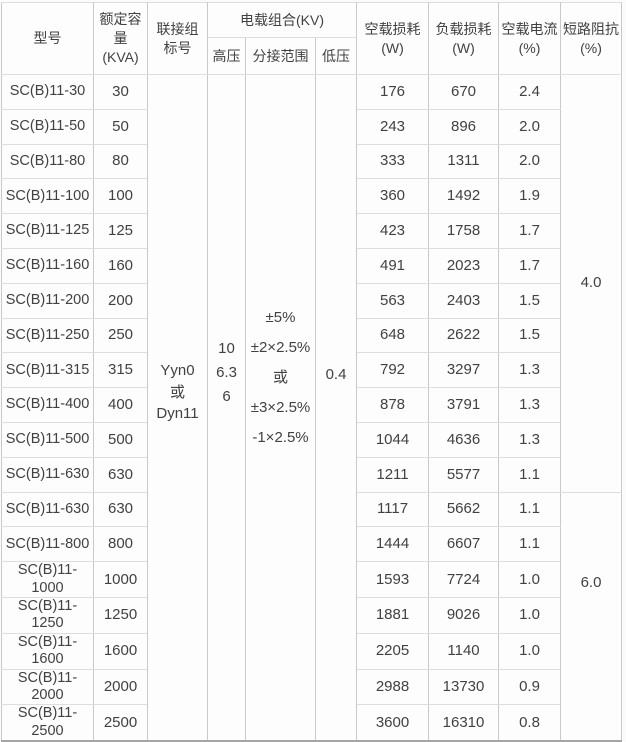 This screenshot has width=626, height=742. What do you see at coordinates (120, 615) in the screenshot?
I see `capacity-cell: 1250` at bounding box center [120, 615].